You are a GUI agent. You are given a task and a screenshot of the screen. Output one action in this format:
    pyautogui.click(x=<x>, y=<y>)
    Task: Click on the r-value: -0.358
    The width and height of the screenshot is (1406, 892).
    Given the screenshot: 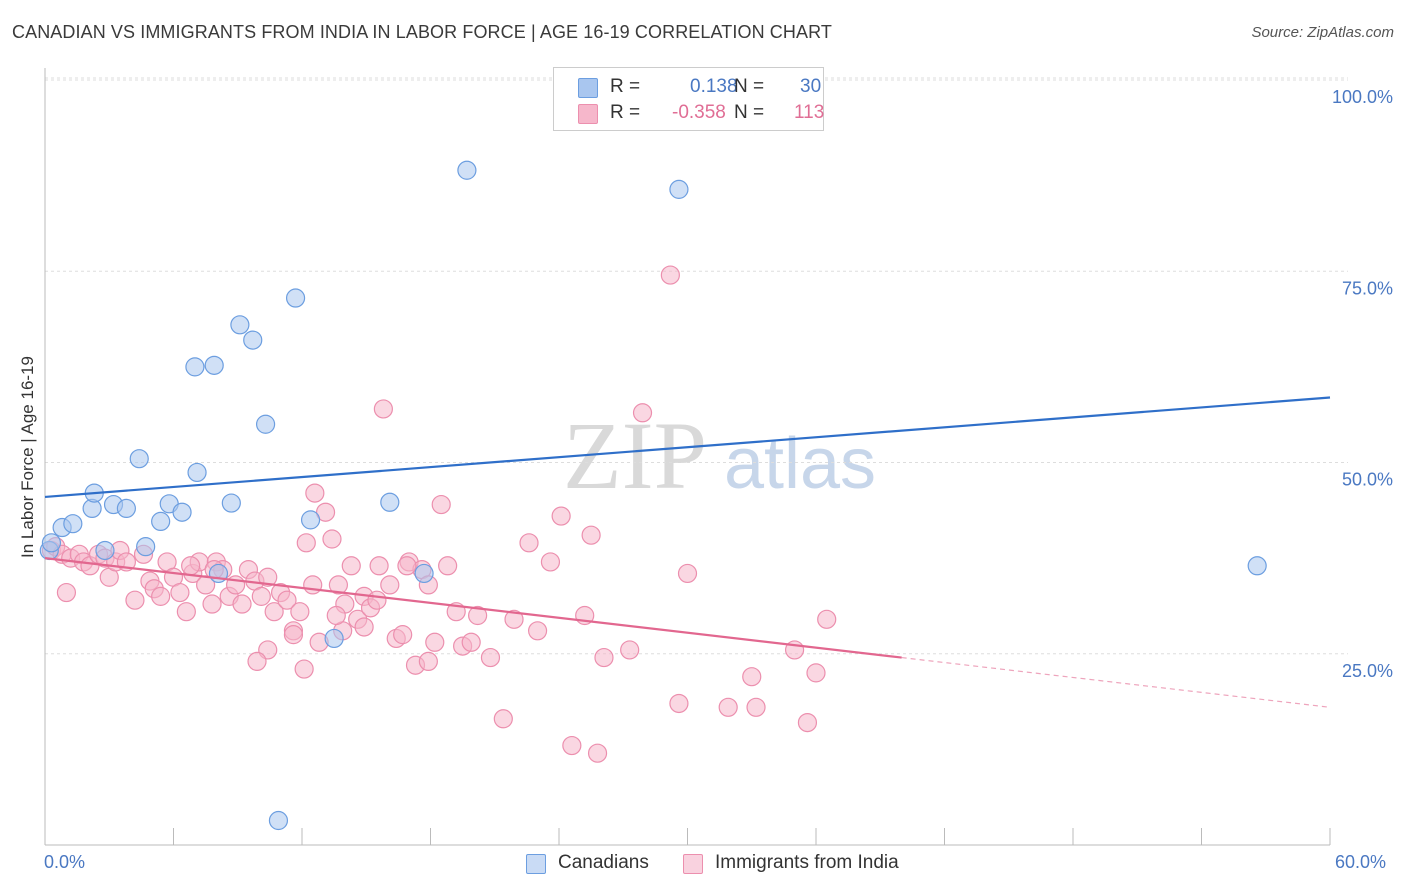 What is the action you would take?
    pyautogui.click(x=699, y=112)
    